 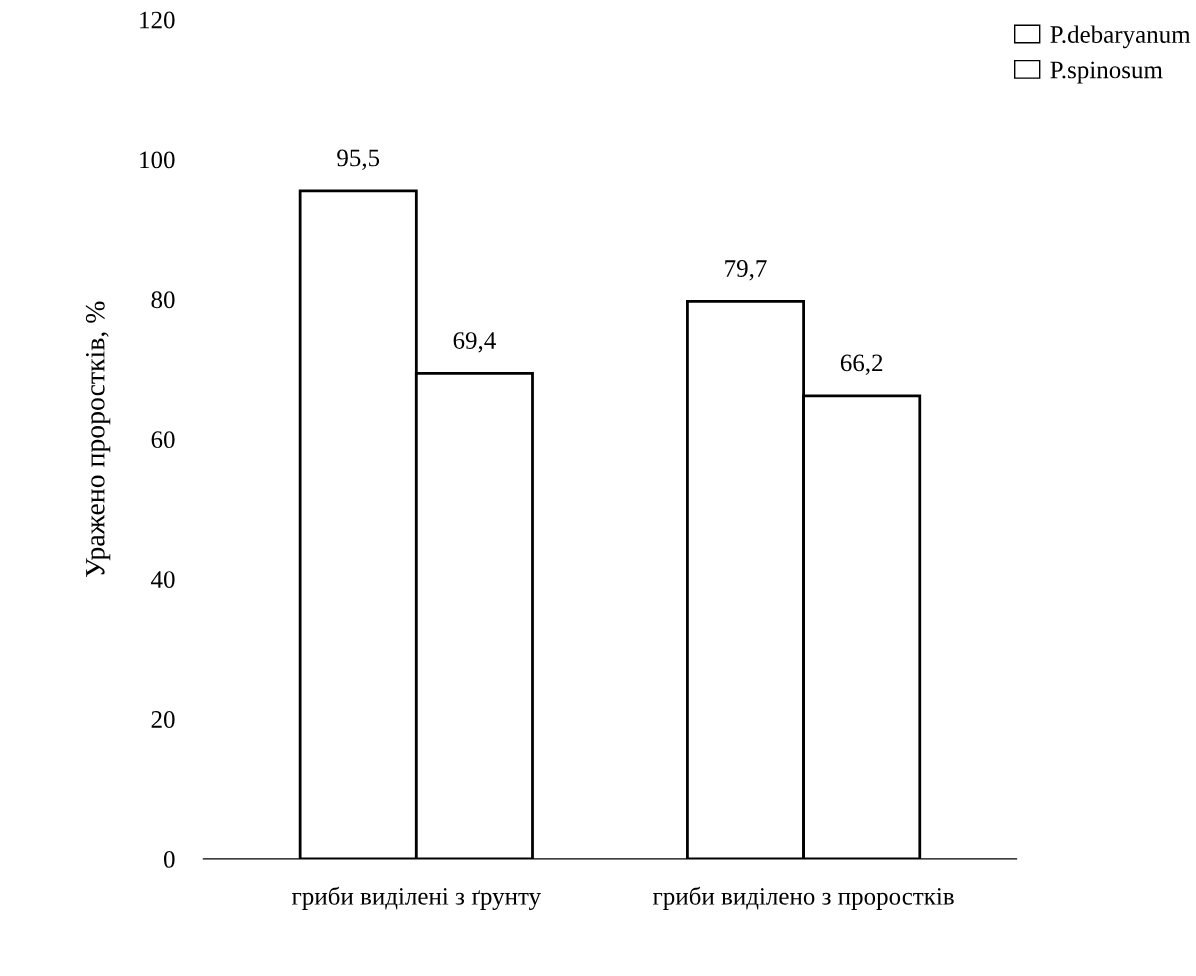 What do you see at coordinates (98, 439) in the screenshot?
I see `y-axis-title: Уражено проростків, %` at bounding box center [98, 439].